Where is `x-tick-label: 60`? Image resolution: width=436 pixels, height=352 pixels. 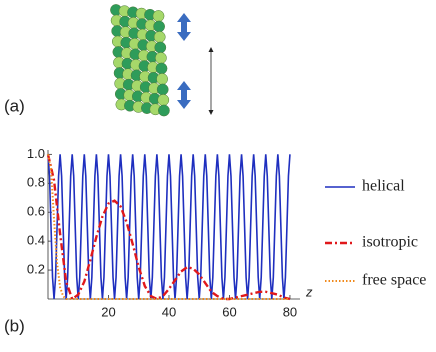
x-tick-label: 60 is located at coordinates (229, 311).